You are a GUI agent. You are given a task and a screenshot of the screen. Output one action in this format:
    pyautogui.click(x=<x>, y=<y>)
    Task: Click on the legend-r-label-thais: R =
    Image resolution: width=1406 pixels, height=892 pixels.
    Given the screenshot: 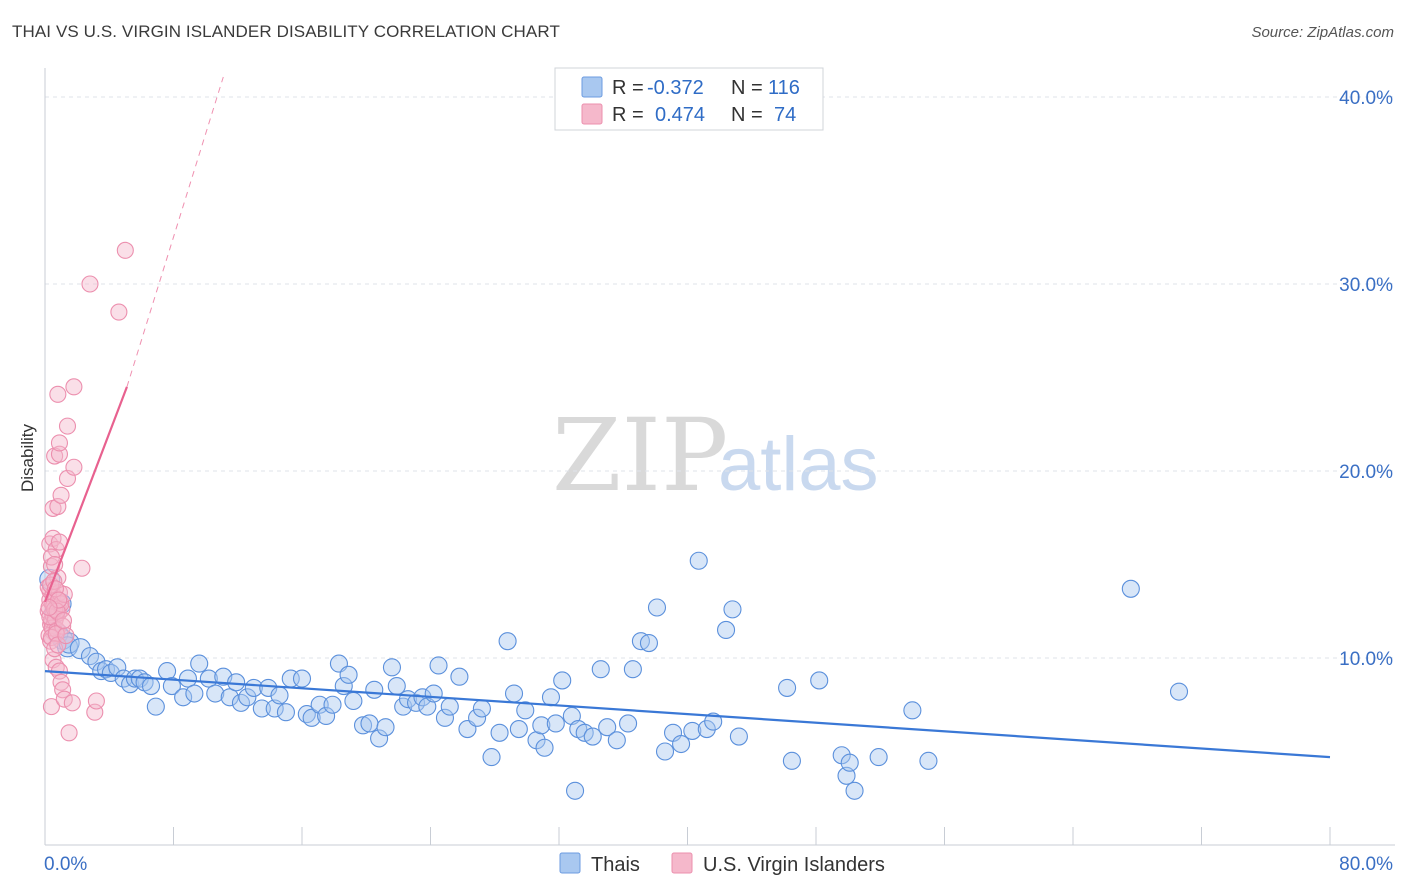 What is the action you would take?
    pyautogui.click(x=628, y=88)
    